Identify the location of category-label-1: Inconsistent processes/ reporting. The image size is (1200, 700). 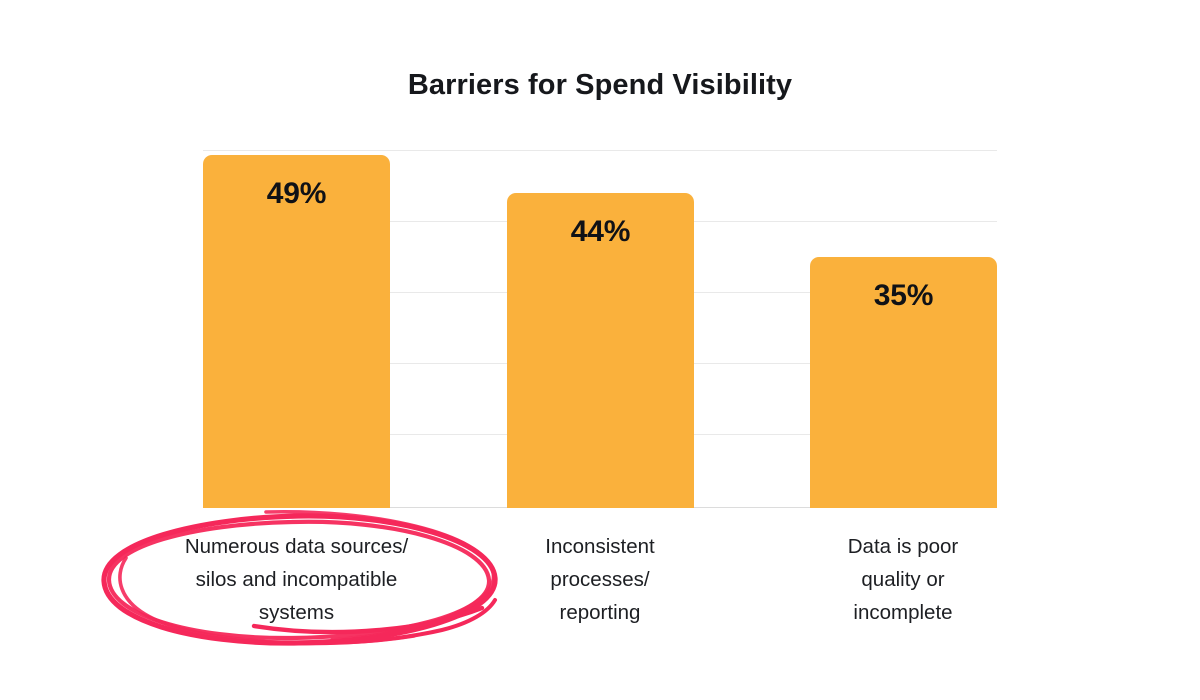
(600, 579).